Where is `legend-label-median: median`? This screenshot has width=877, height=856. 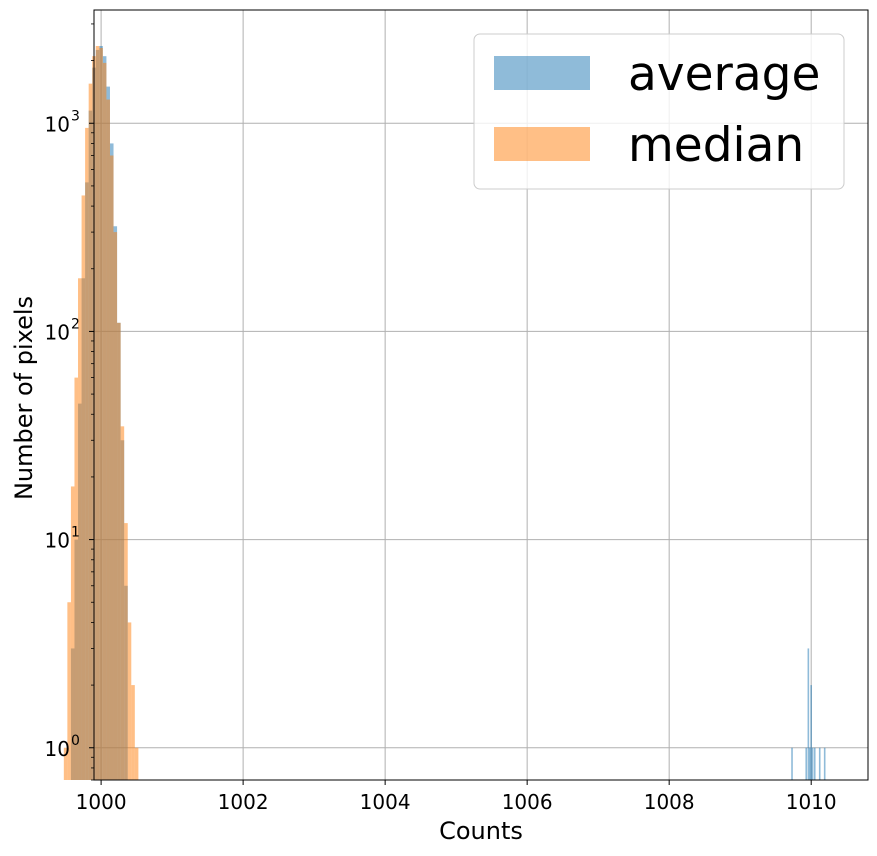
legend-label-median: median is located at coordinates (716, 145).